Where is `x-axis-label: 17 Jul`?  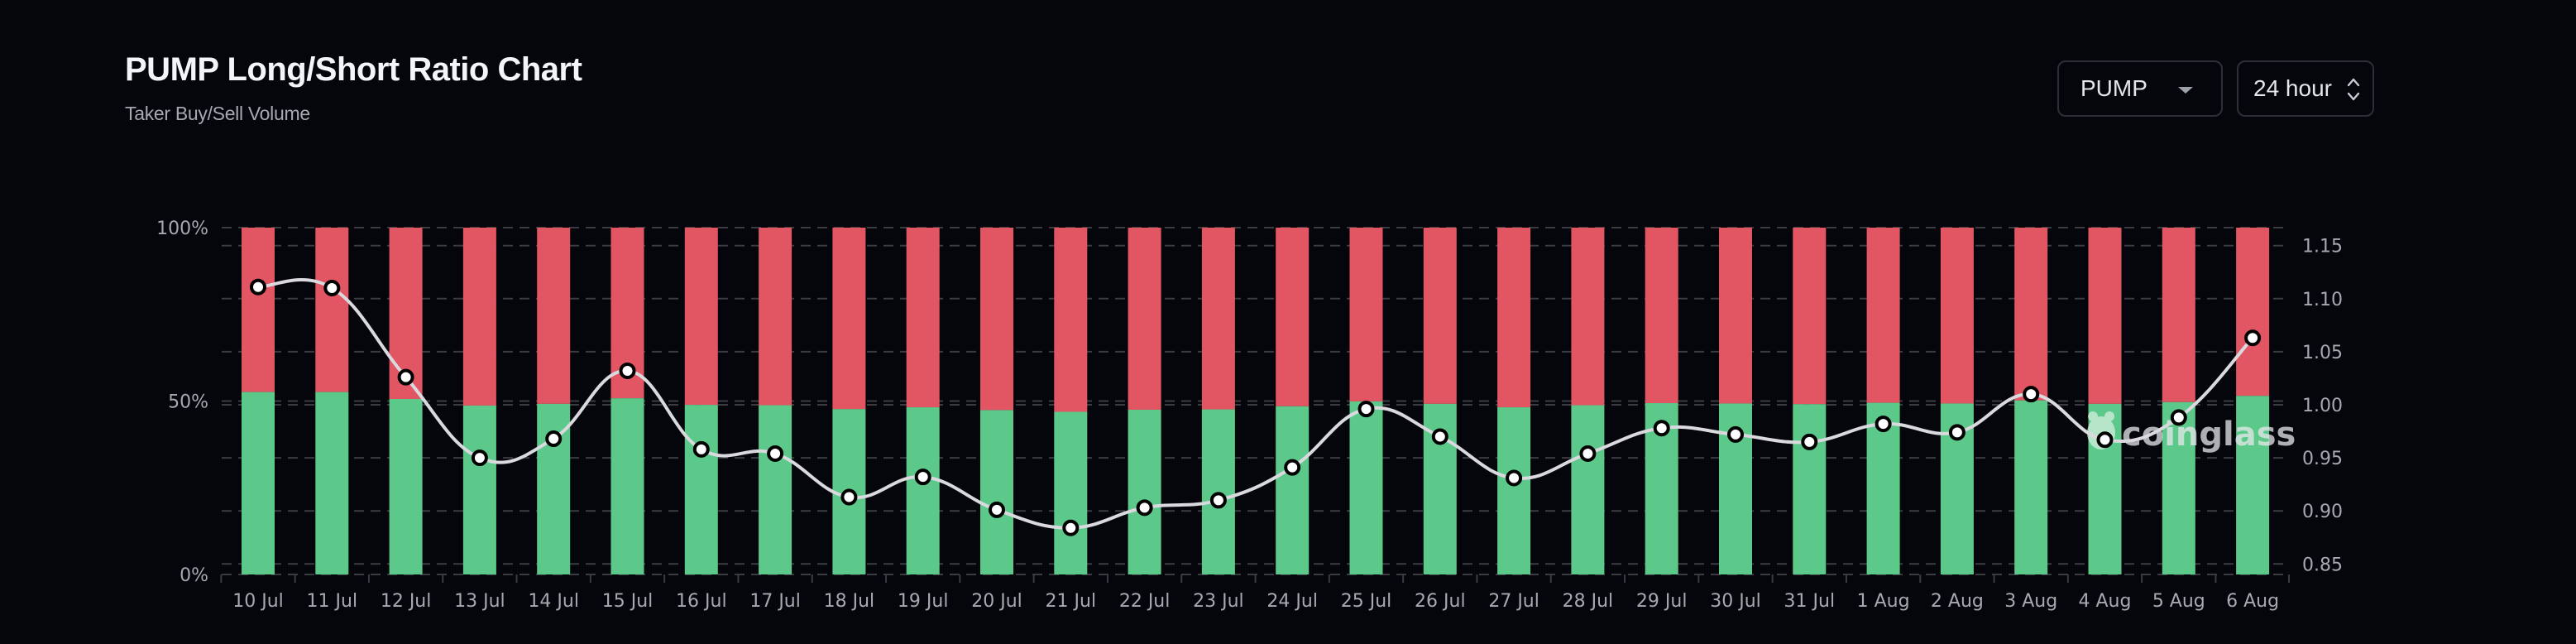 x-axis-label: 17 Jul is located at coordinates (775, 601).